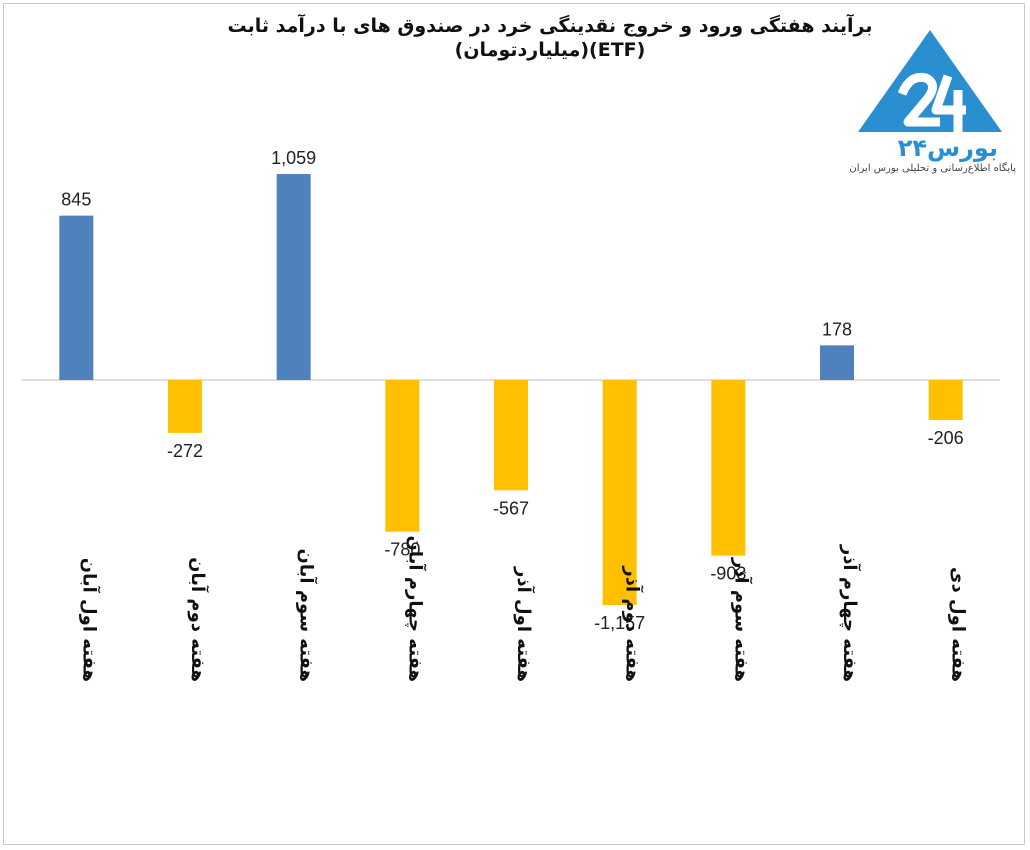 This screenshot has height=850, width=1030. What do you see at coordinates (198, 619) in the screenshot?
I see `category-label-2: هفته دوم آبان` at bounding box center [198, 619].